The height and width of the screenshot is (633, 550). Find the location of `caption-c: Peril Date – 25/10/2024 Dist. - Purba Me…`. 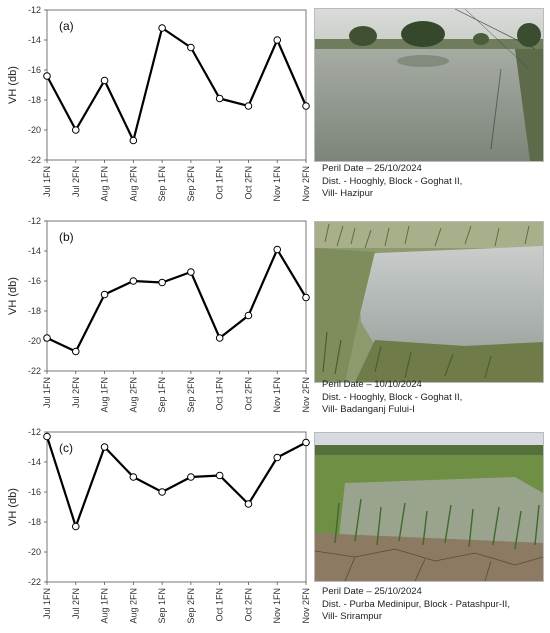

caption-c: Peril Date – 25/10/2024 Dist. - Purba Me… is located at coordinates (416, 605).